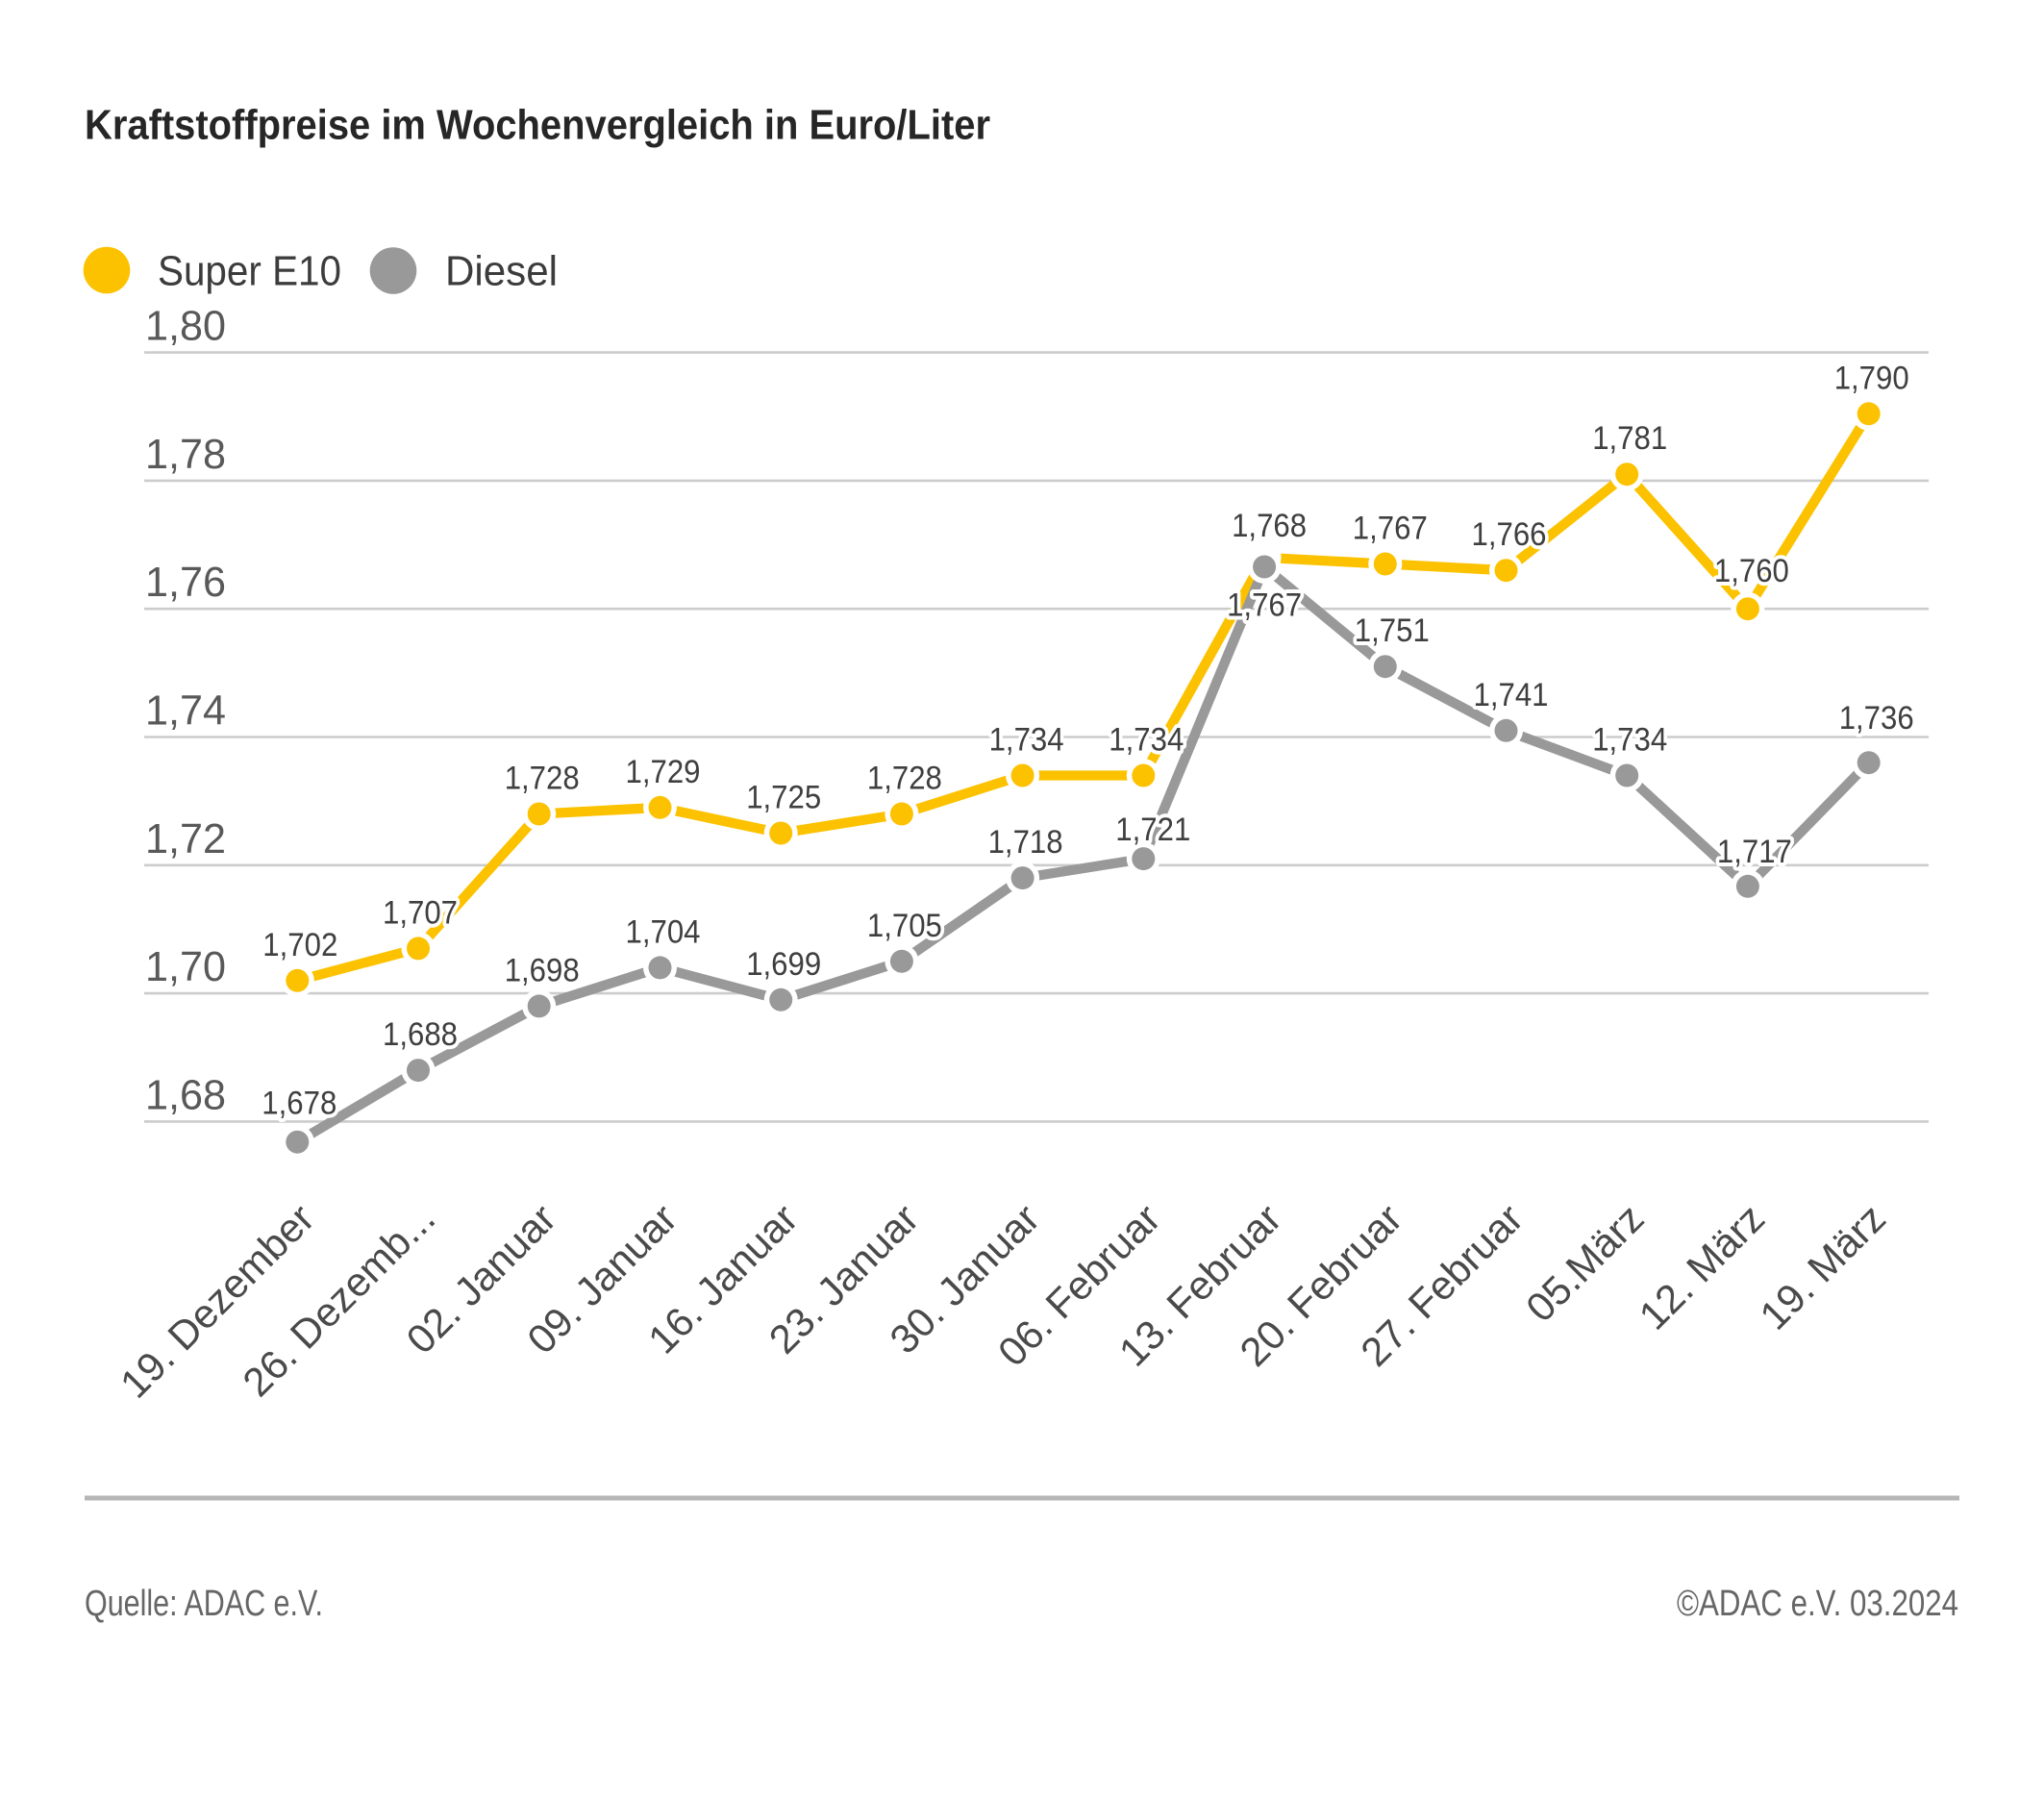  What do you see at coordinates (542, 970) in the screenshot?
I see `svg-text: 1,698` at bounding box center [542, 970].